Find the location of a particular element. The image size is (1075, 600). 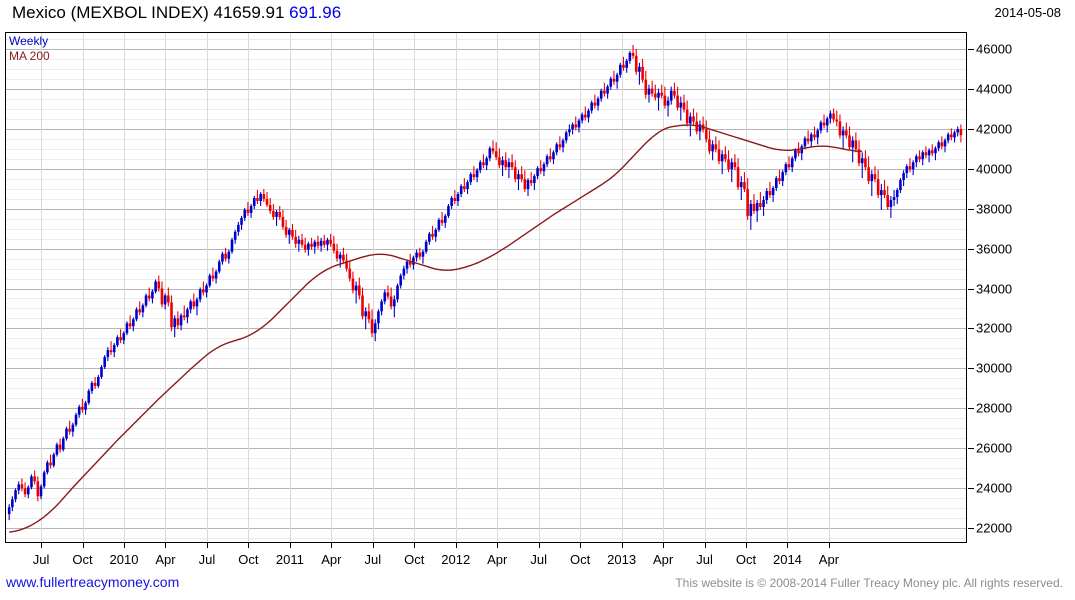

x-axis-tick-label: Jul is located at coordinates (704, 559).